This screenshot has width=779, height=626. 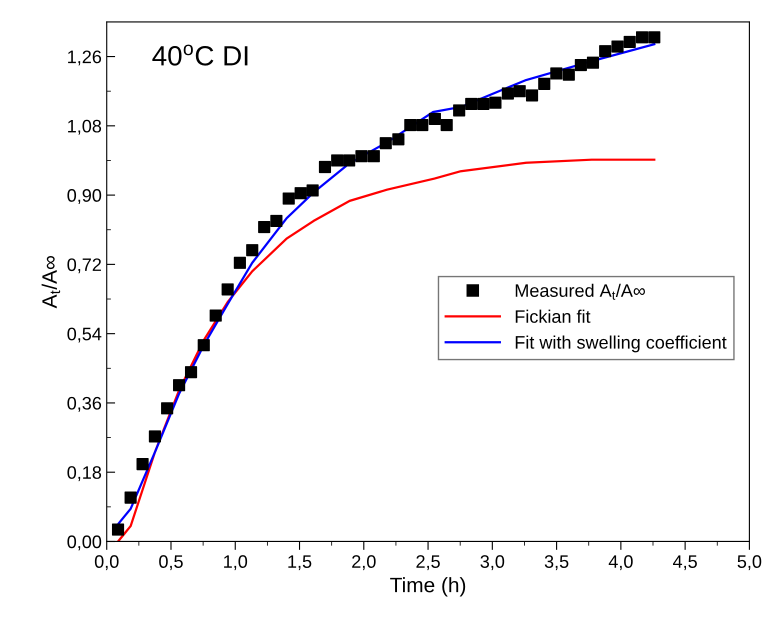 I want to click on x-tick-label: 0,5, so click(x=171, y=562).